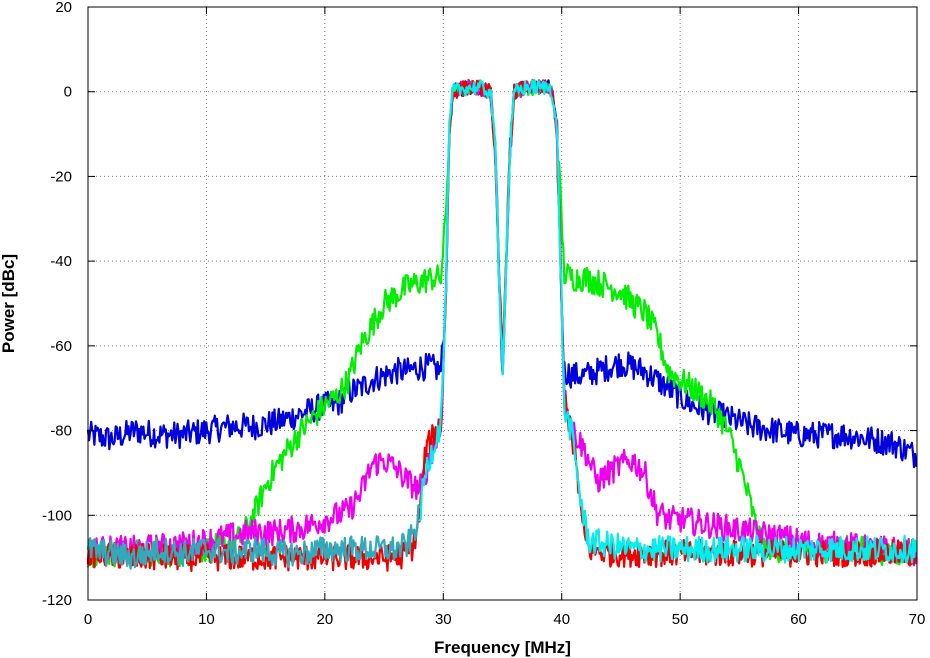  I want to click on x-tick-label: 30, so click(443, 619).